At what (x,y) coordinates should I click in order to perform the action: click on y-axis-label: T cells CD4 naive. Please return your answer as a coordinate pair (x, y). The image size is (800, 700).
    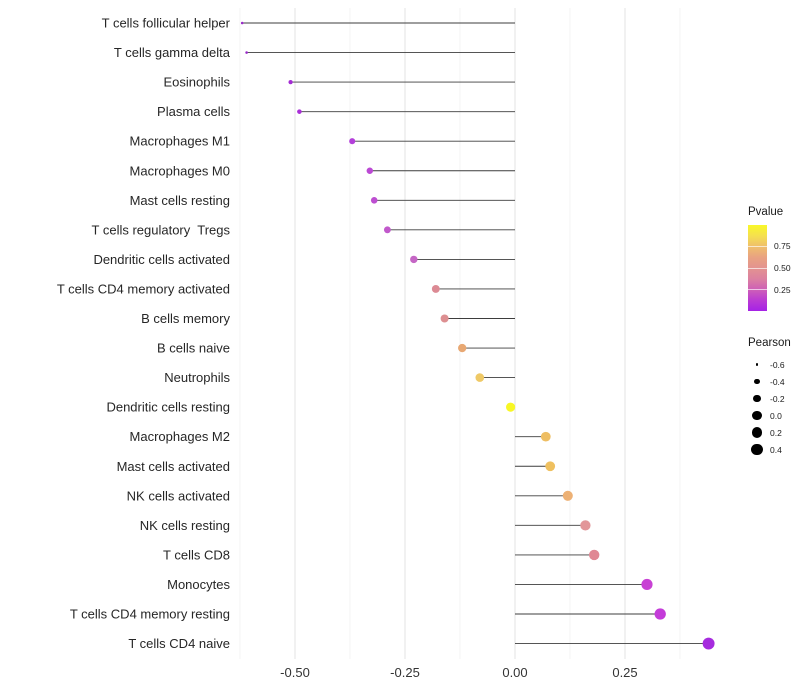
    Looking at the image, I should click on (179, 643).